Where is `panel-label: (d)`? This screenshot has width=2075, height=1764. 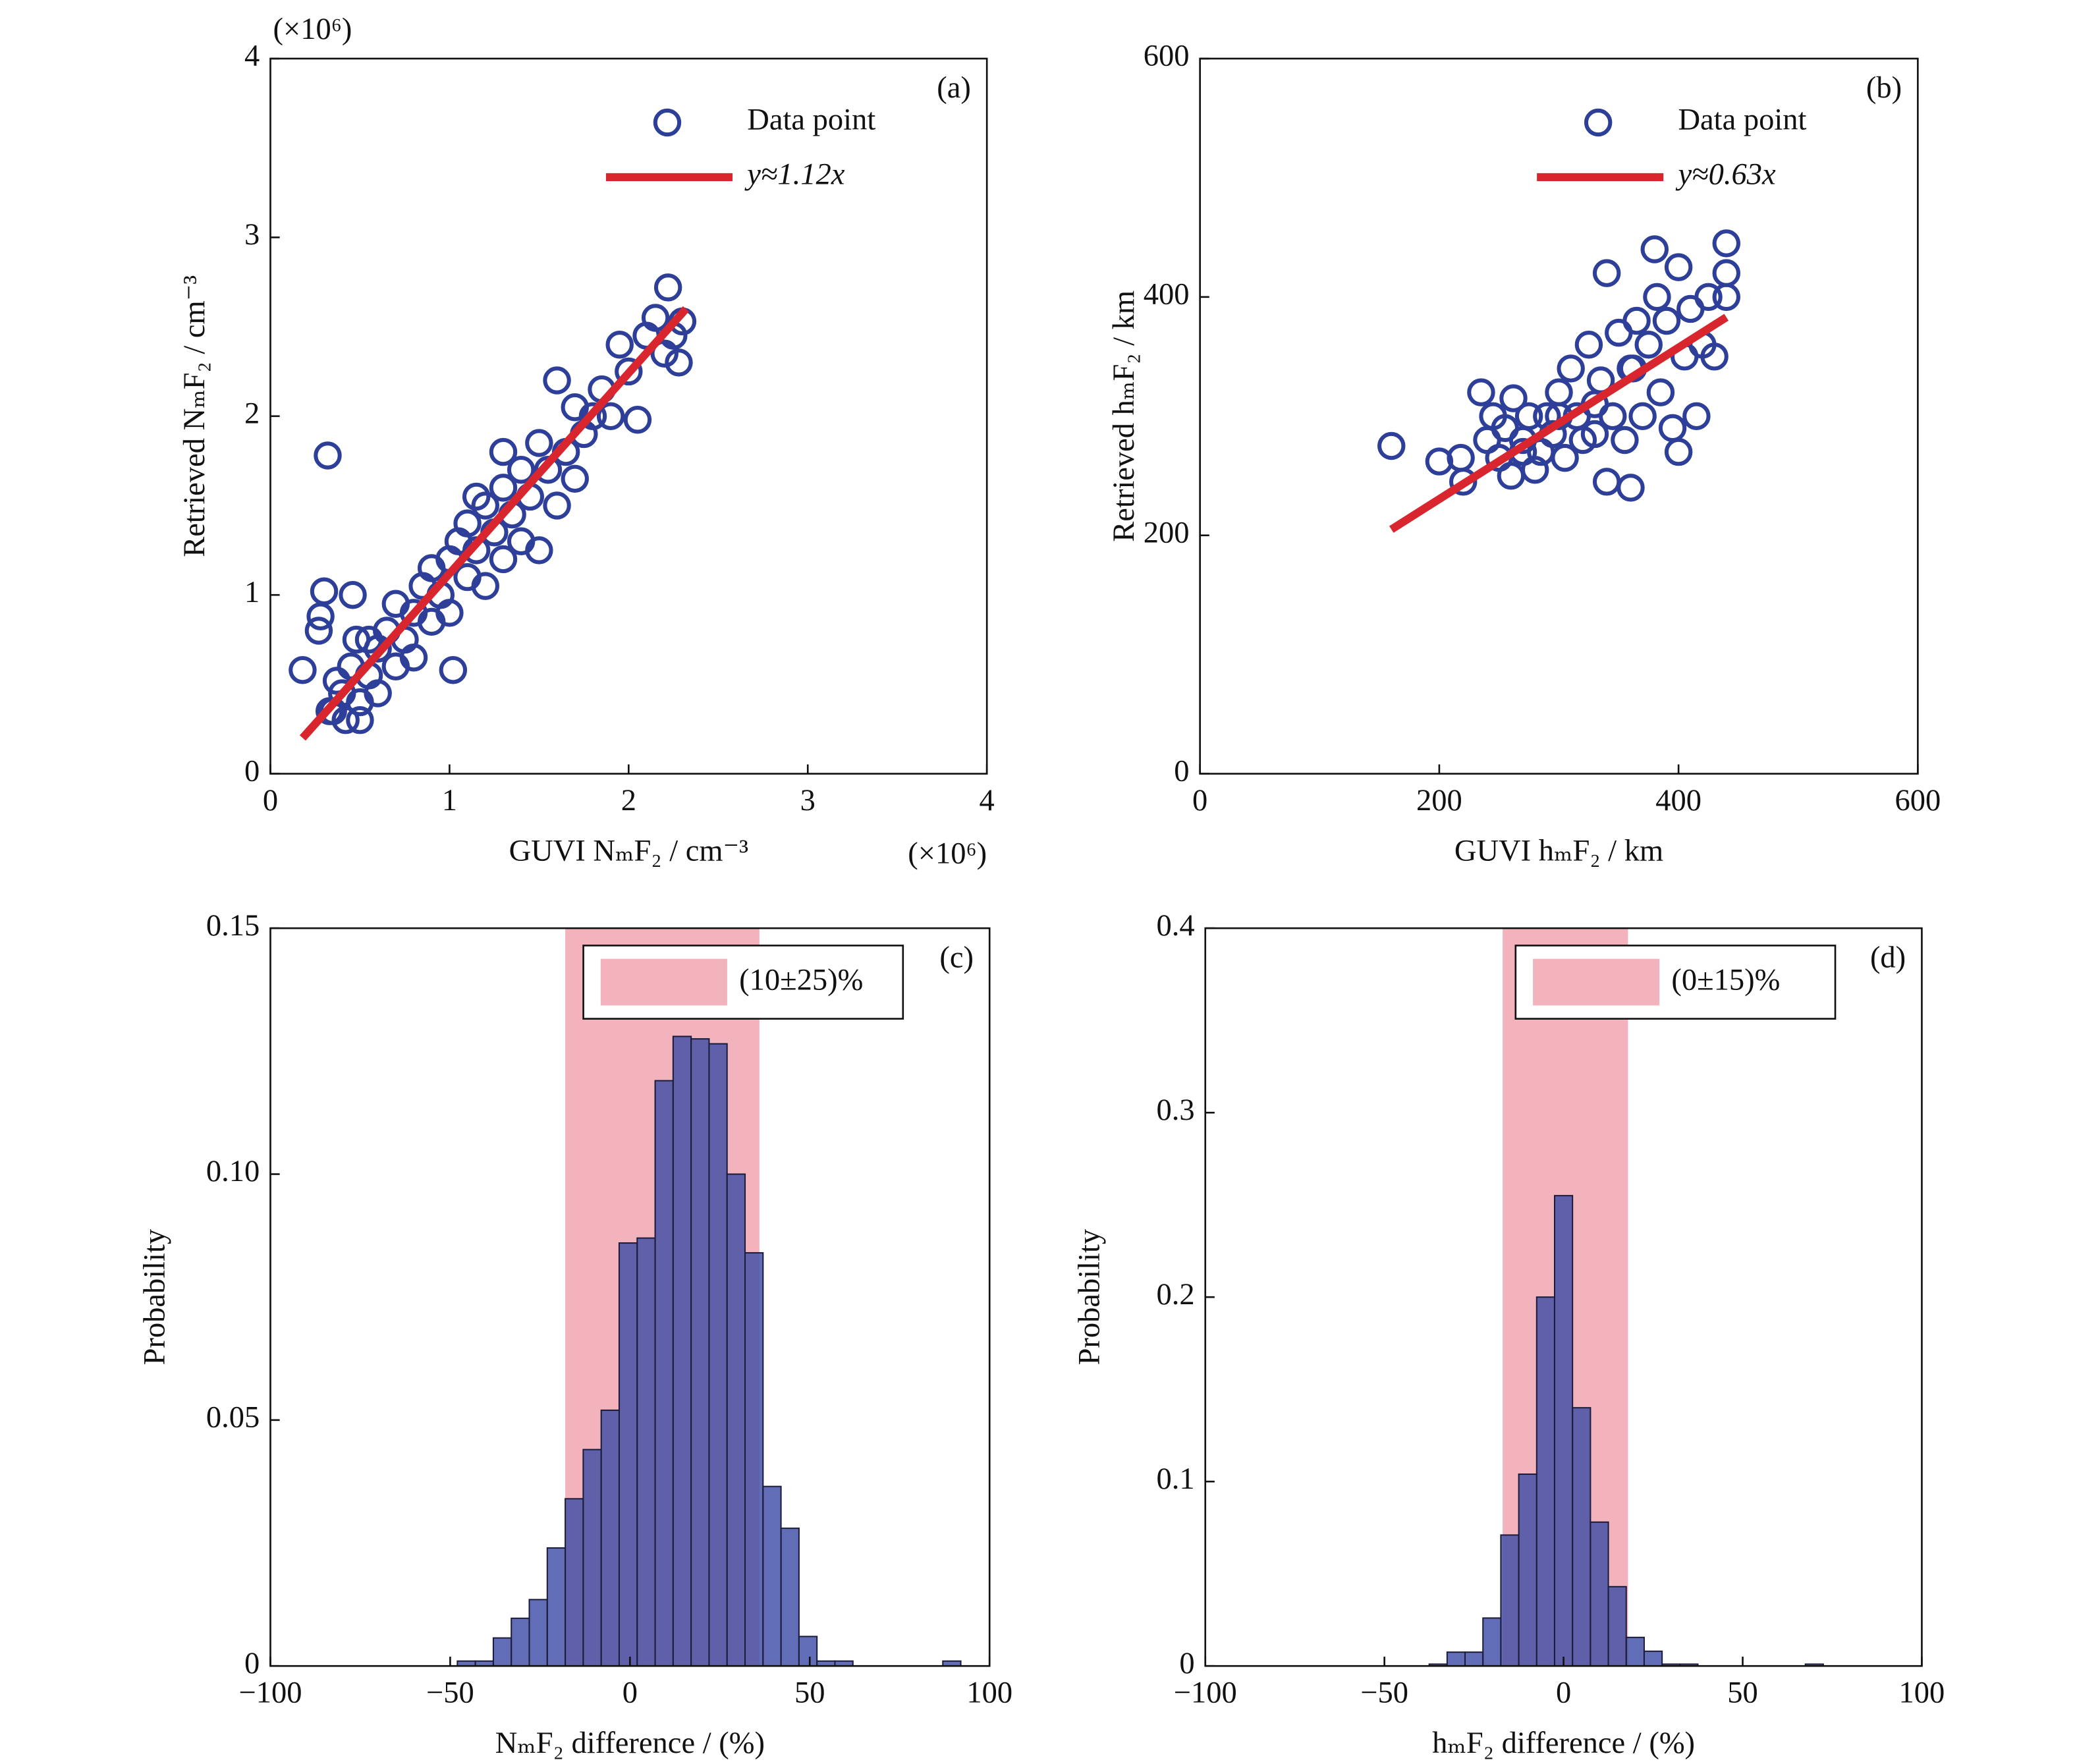 panel-label: (d) is located at coordinates (1888, 958).